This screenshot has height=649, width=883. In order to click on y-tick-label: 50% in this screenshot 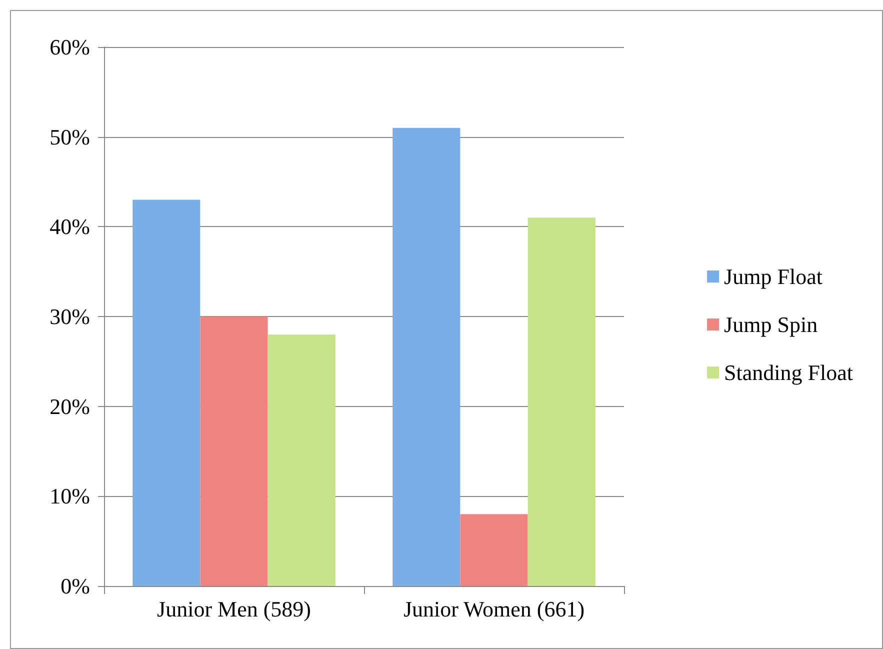, I will do `click(70, 137)`.